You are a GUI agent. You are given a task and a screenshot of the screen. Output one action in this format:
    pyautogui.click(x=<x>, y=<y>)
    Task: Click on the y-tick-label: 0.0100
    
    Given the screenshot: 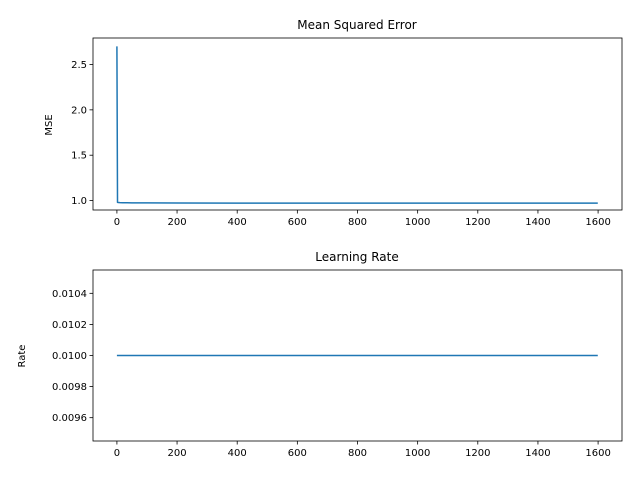 What is the action you would take?
    pyautogui.click(x=69, y=356)
    